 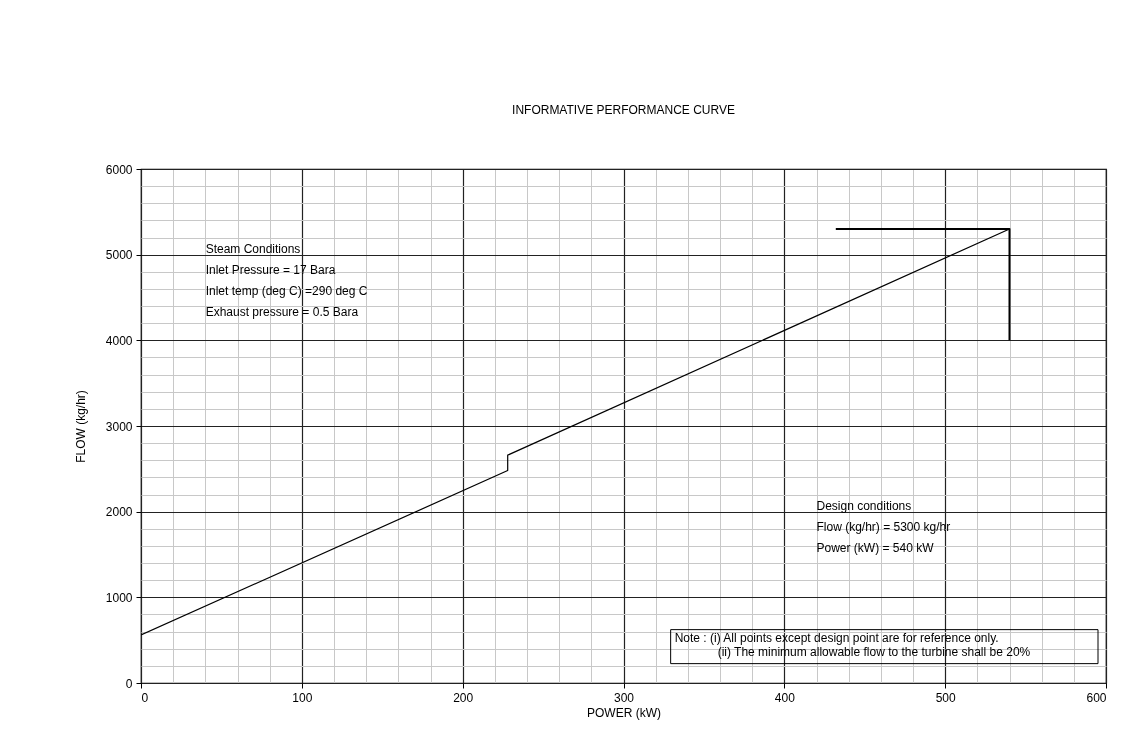 I want to click on y-tick-label: 4000, so click(x=119, y=340).